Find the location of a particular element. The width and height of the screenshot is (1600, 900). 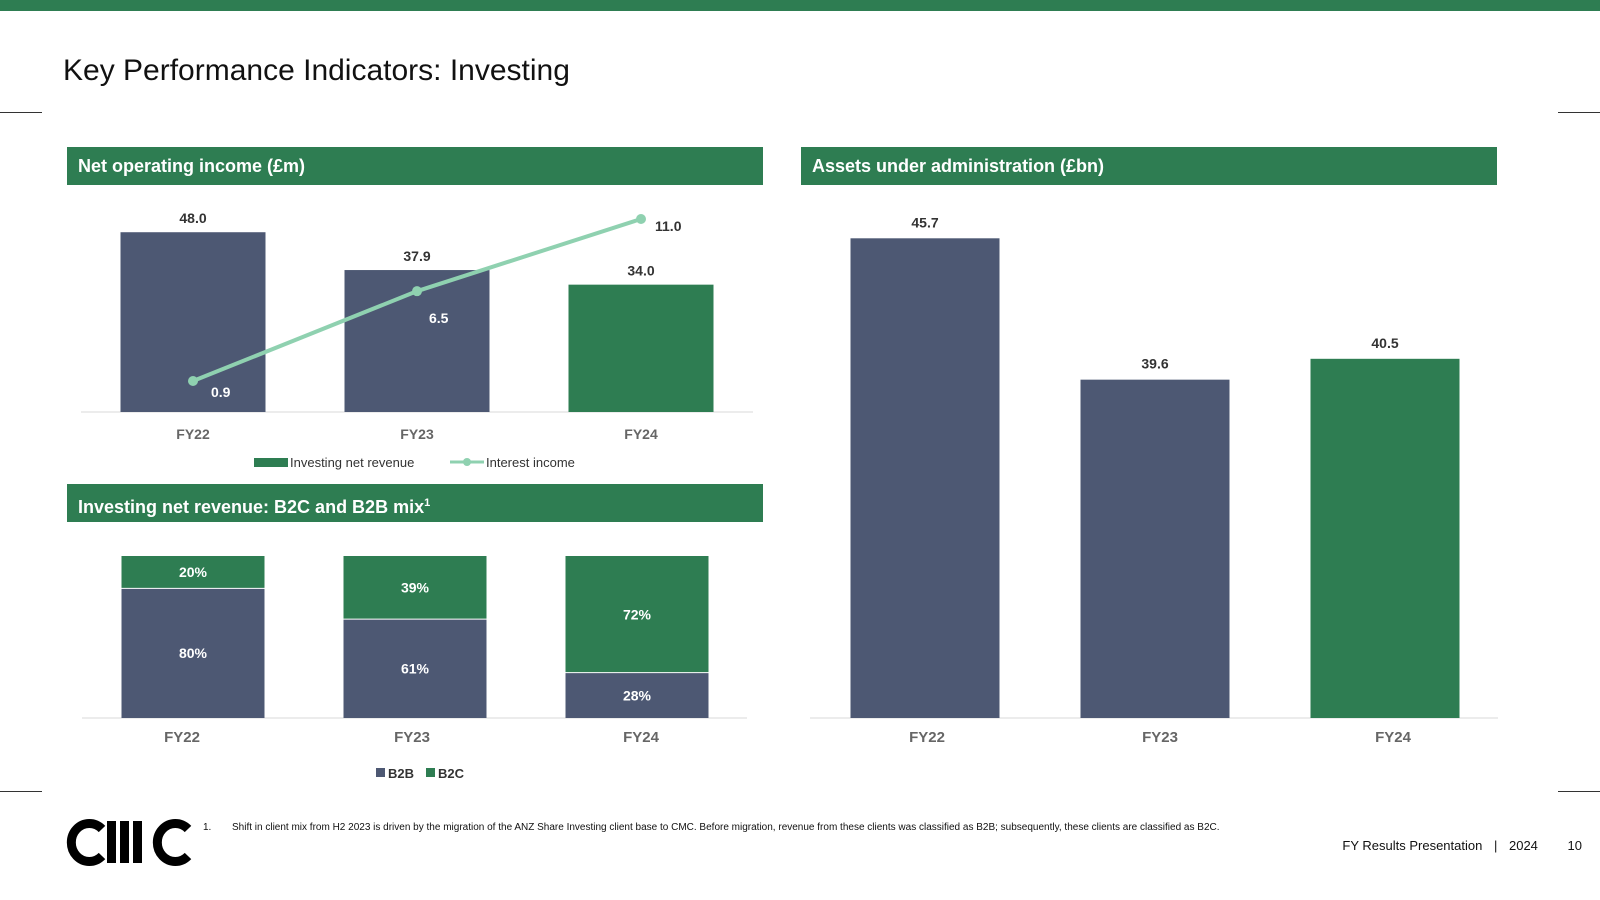

noi-category-label-fy22: FY22 is located at coordinates (193, 434).